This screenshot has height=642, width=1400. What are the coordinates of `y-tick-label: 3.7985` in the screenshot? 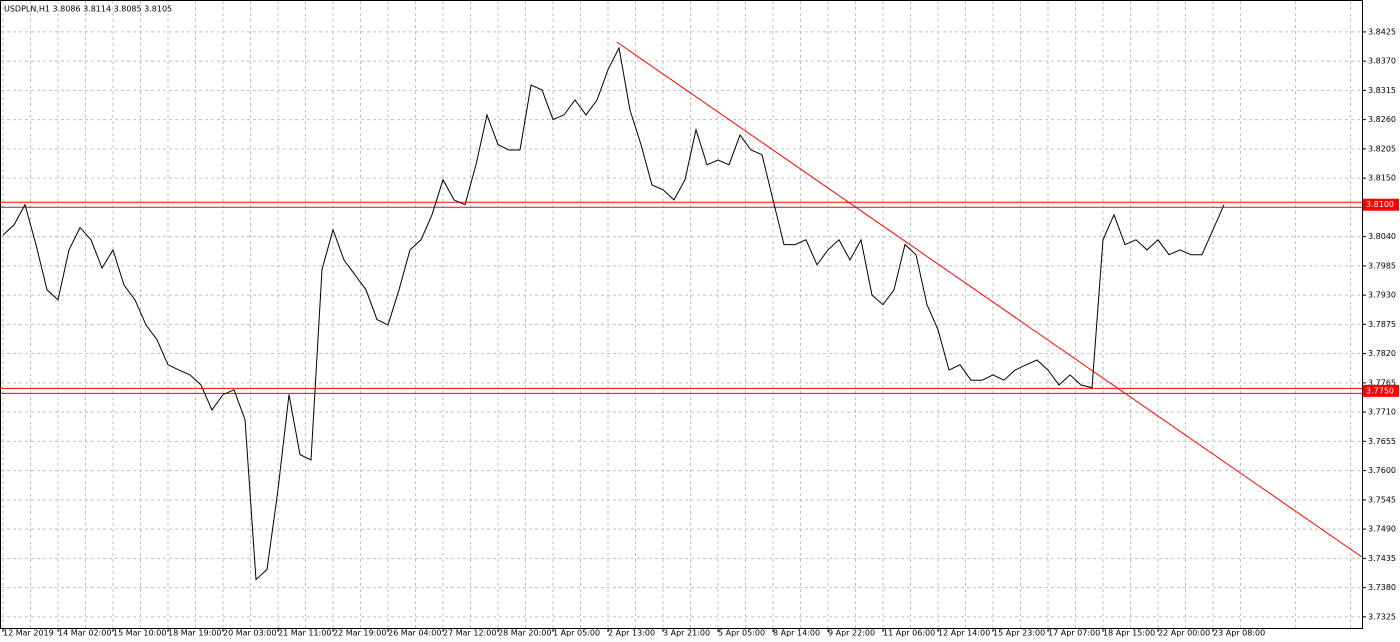 It's located at (1382, 265).